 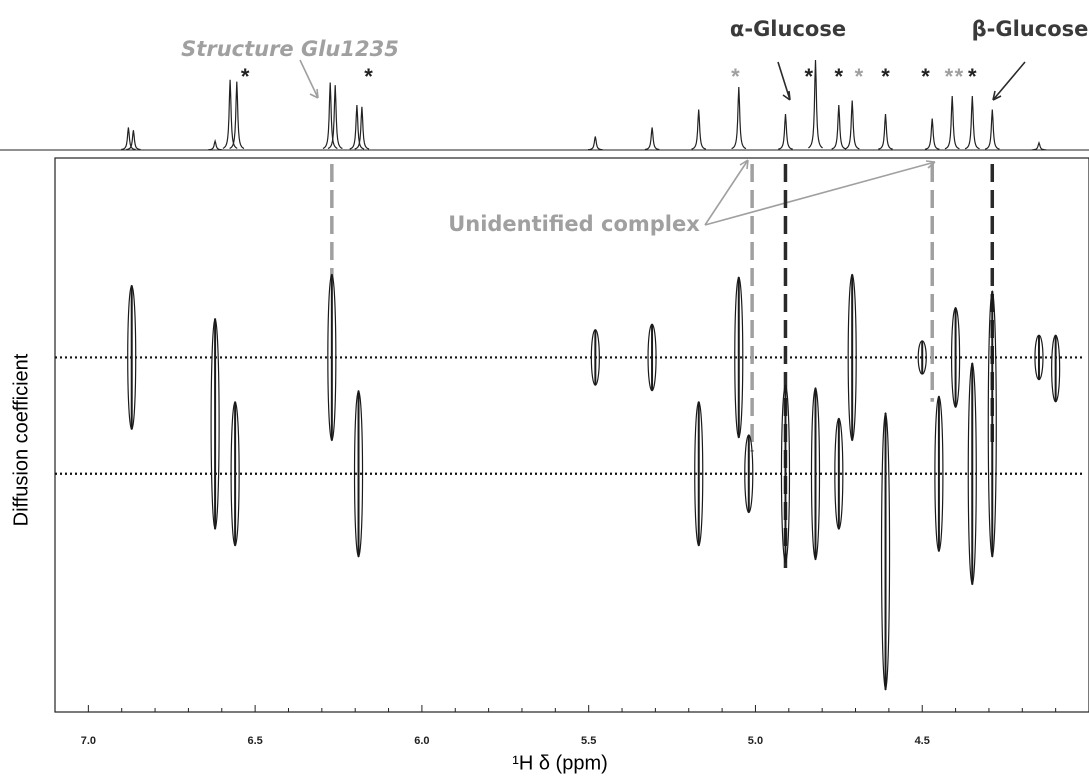 I want to click on x-tick-label: 5.5, so click(x=588, y=741).